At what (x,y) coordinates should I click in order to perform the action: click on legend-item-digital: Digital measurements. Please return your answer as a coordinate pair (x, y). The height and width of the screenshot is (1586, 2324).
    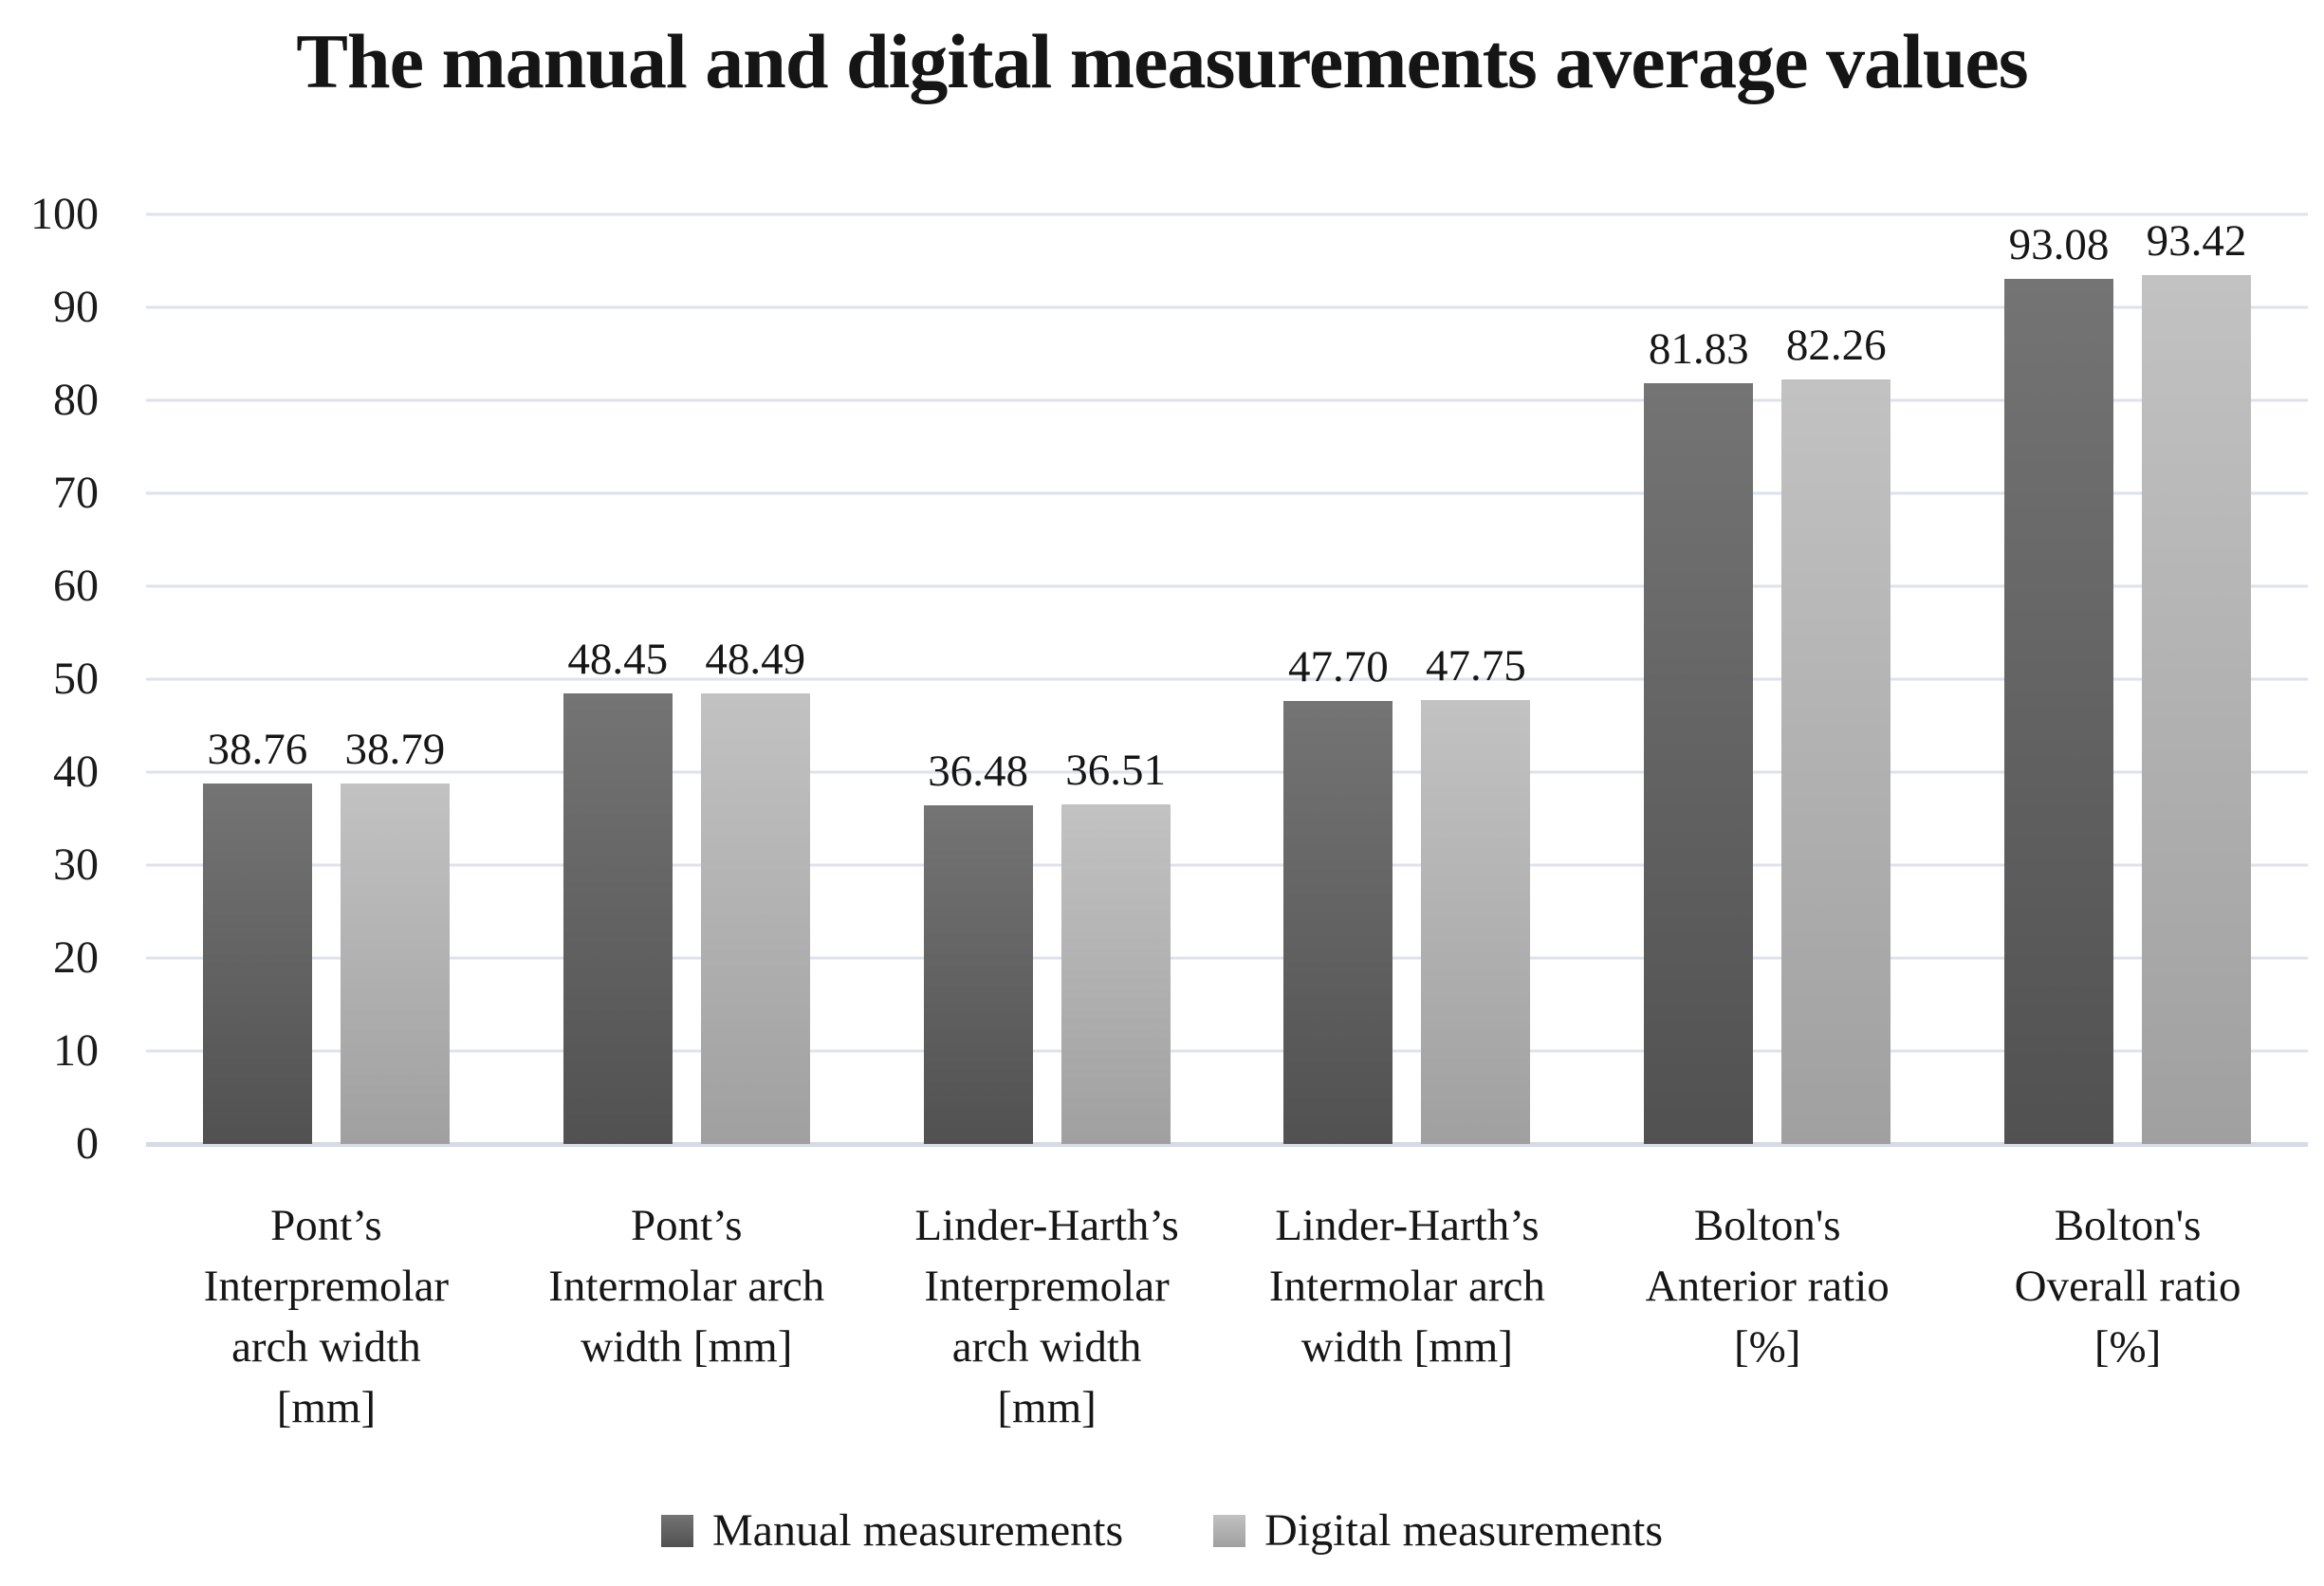
    Looking at the image, I should click on (1438, 1530).